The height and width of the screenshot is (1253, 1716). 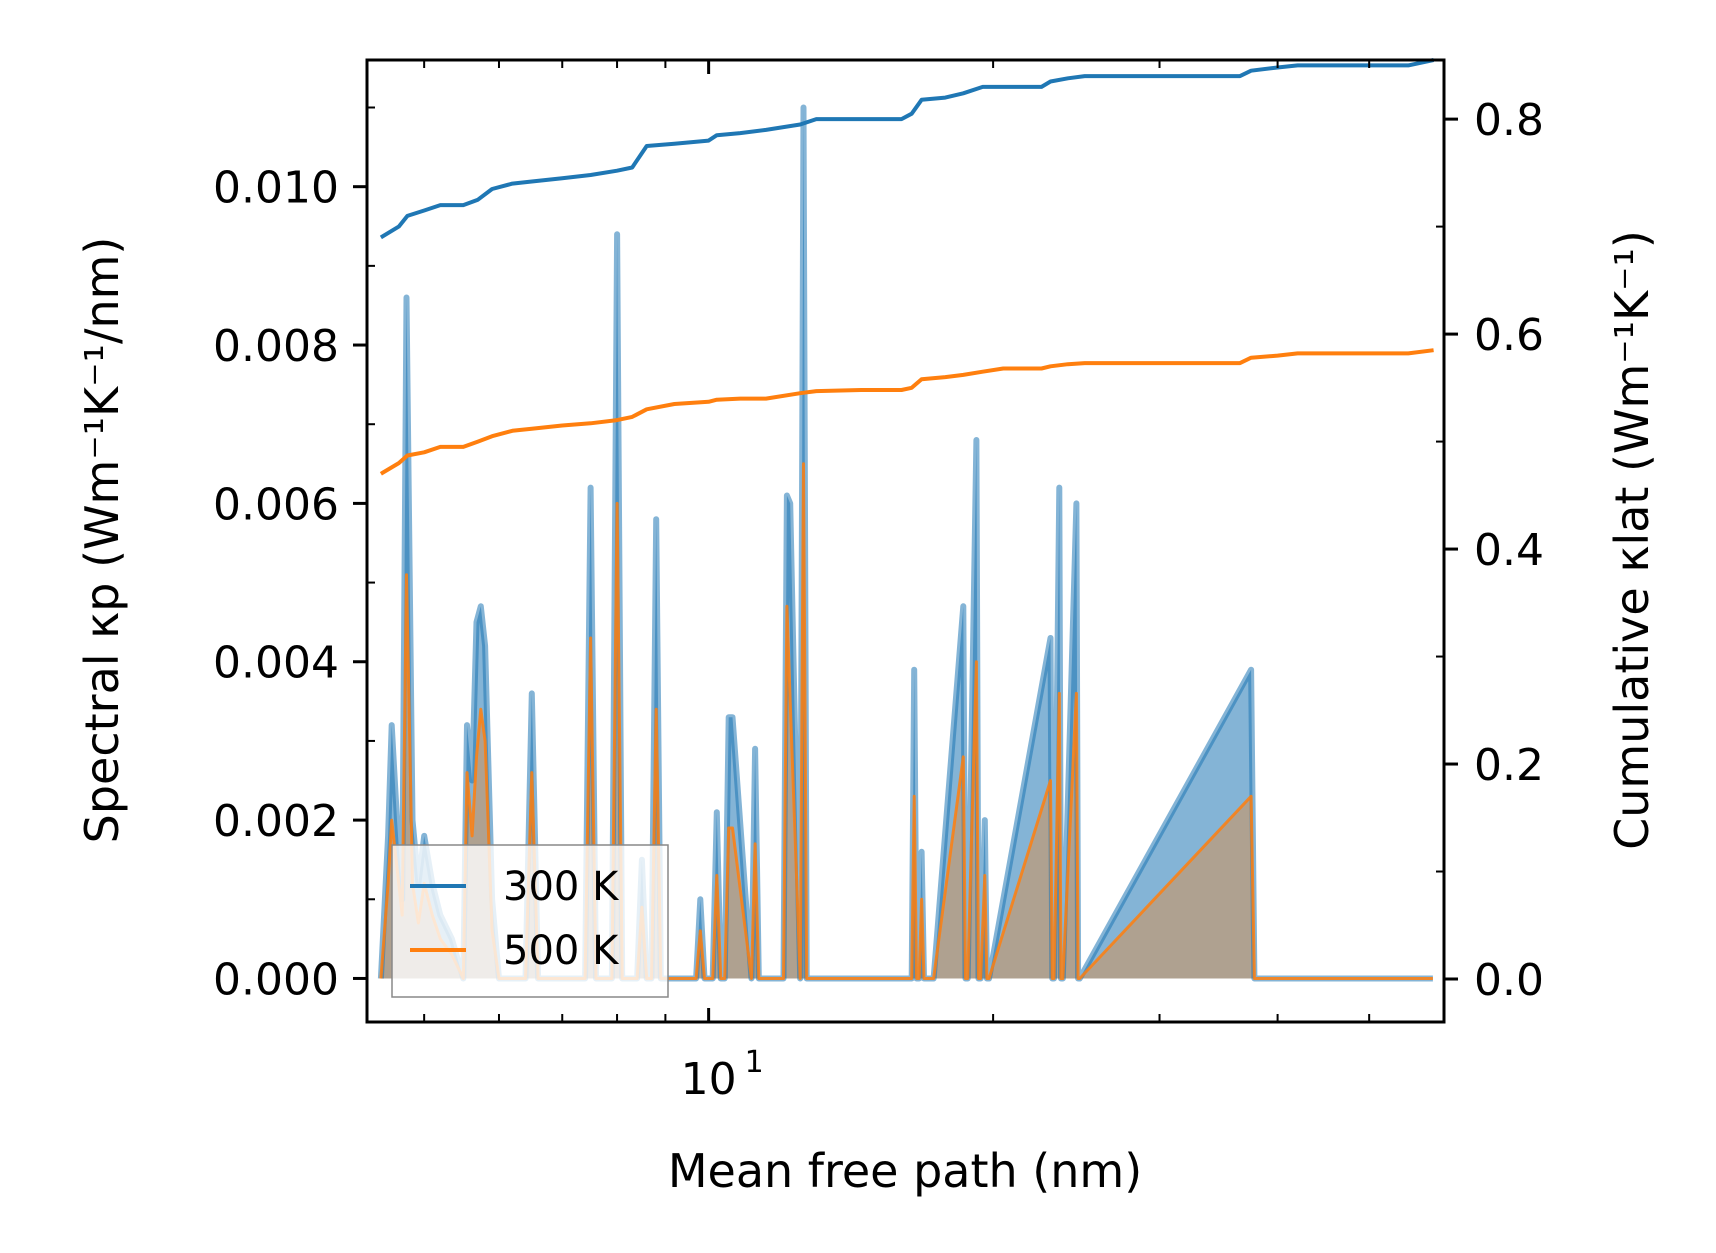 I want to click on x-tick-label: 10, so click(x=709, y=1079).